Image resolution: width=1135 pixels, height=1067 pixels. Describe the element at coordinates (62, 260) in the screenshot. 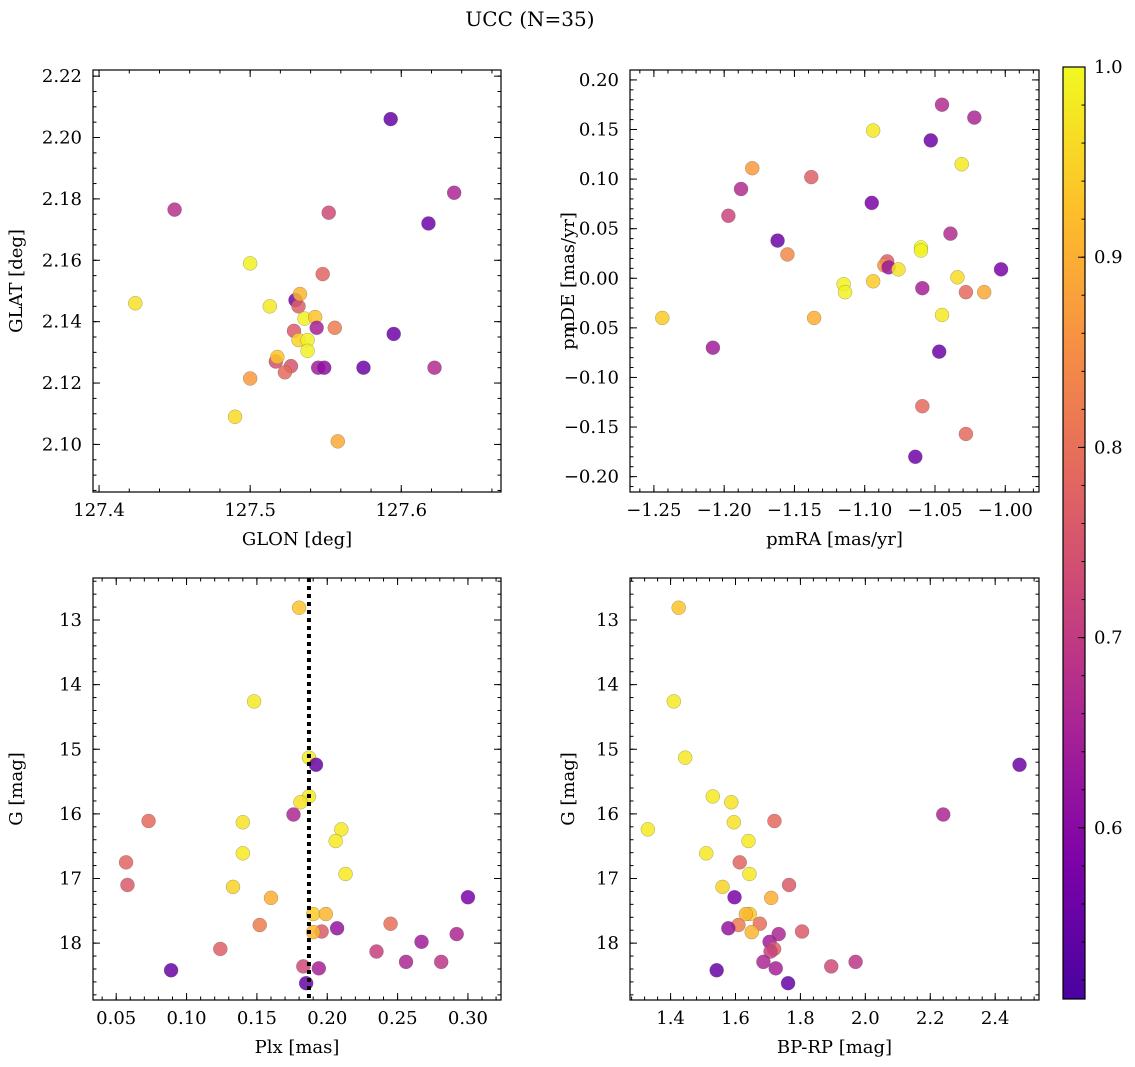

I see `y-tick-label: 2.16` at that location.